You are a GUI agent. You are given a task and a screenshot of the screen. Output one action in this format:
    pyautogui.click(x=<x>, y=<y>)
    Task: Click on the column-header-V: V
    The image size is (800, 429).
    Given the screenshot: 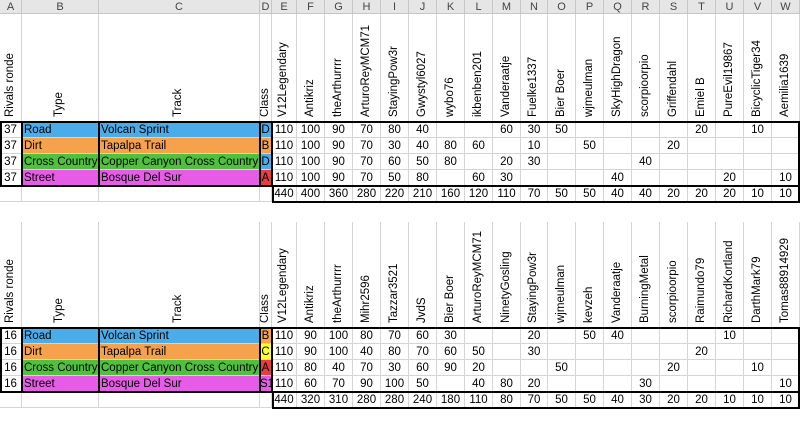 What is the action you would take?
    pyautogui.click(x=758, y=7)
    